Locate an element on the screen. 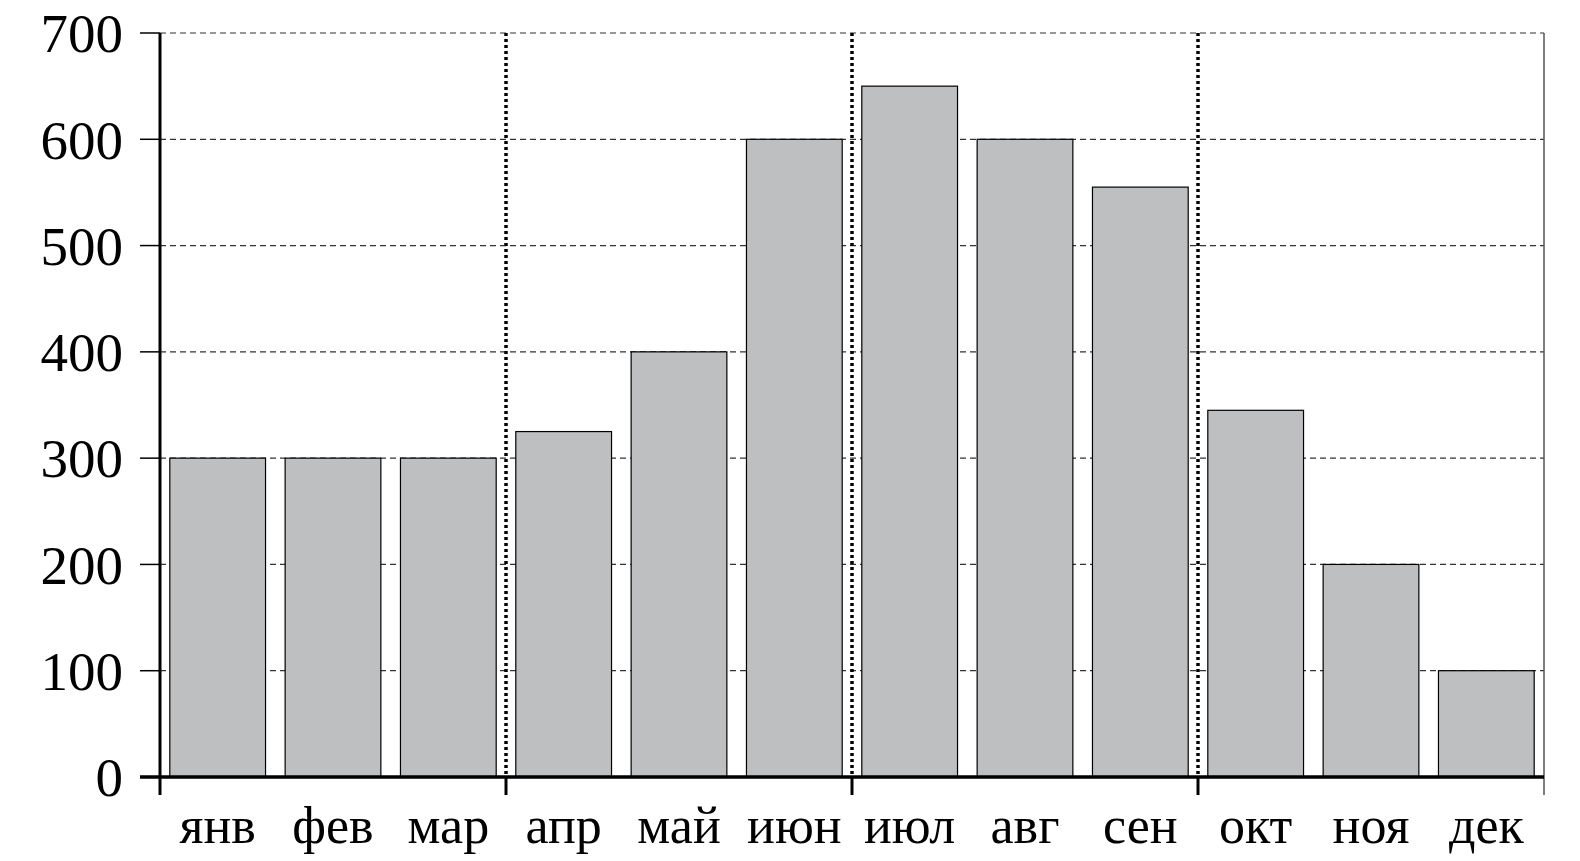  x-tick-label: янв is located at coordinates (217, 825).